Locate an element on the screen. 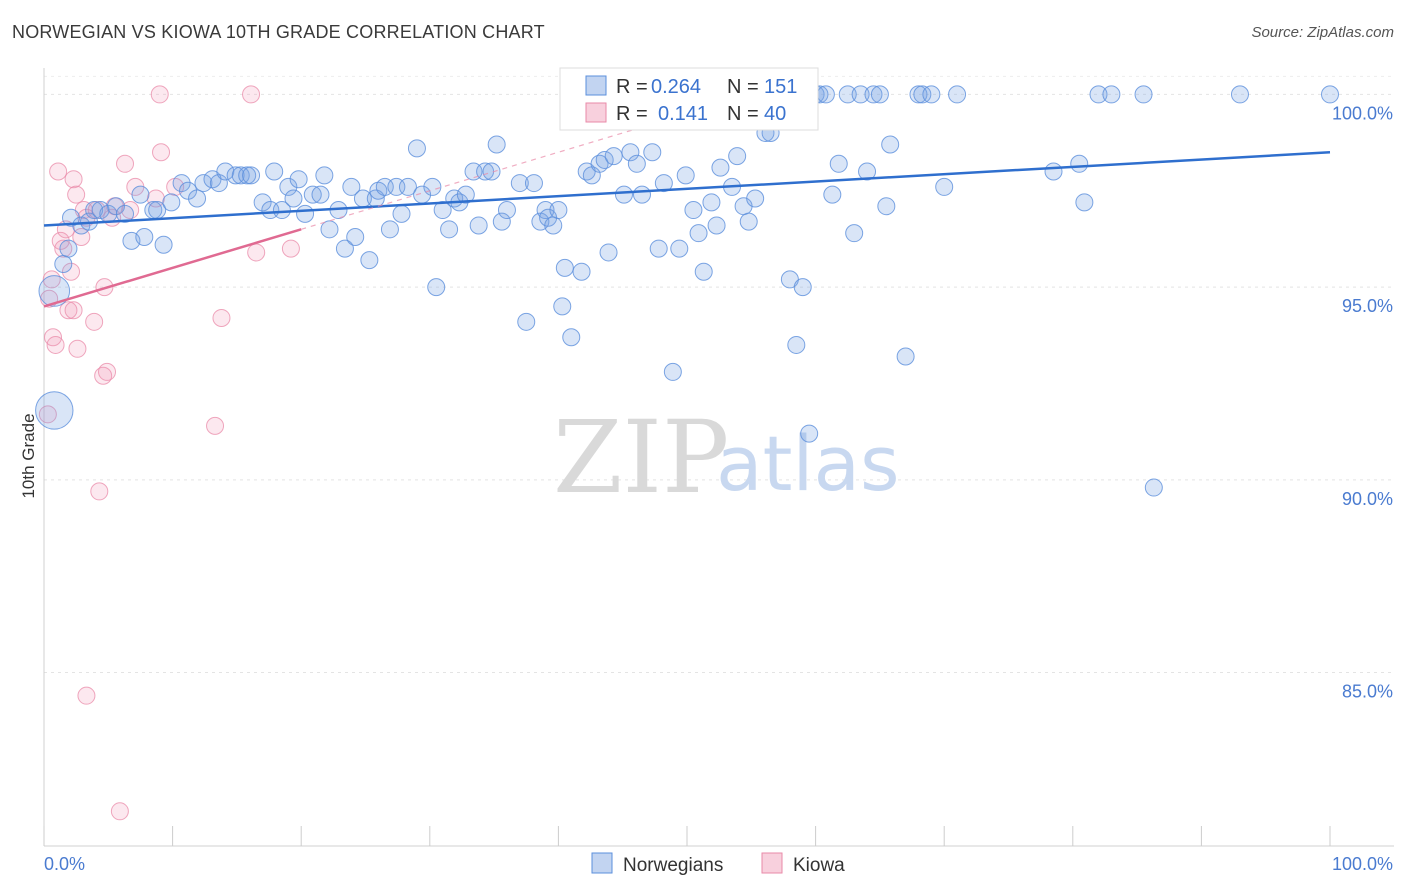  x-tick-label: 100.0% is located at coordinates (1362, 864).